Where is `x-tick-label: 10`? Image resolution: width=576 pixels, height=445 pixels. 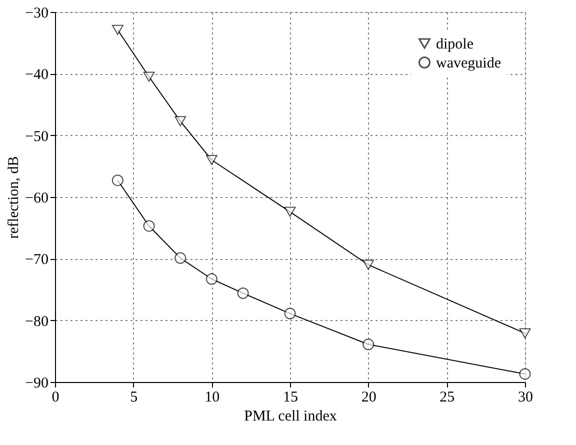
x-tick-label: 10 is located at coordinates (212, 398).